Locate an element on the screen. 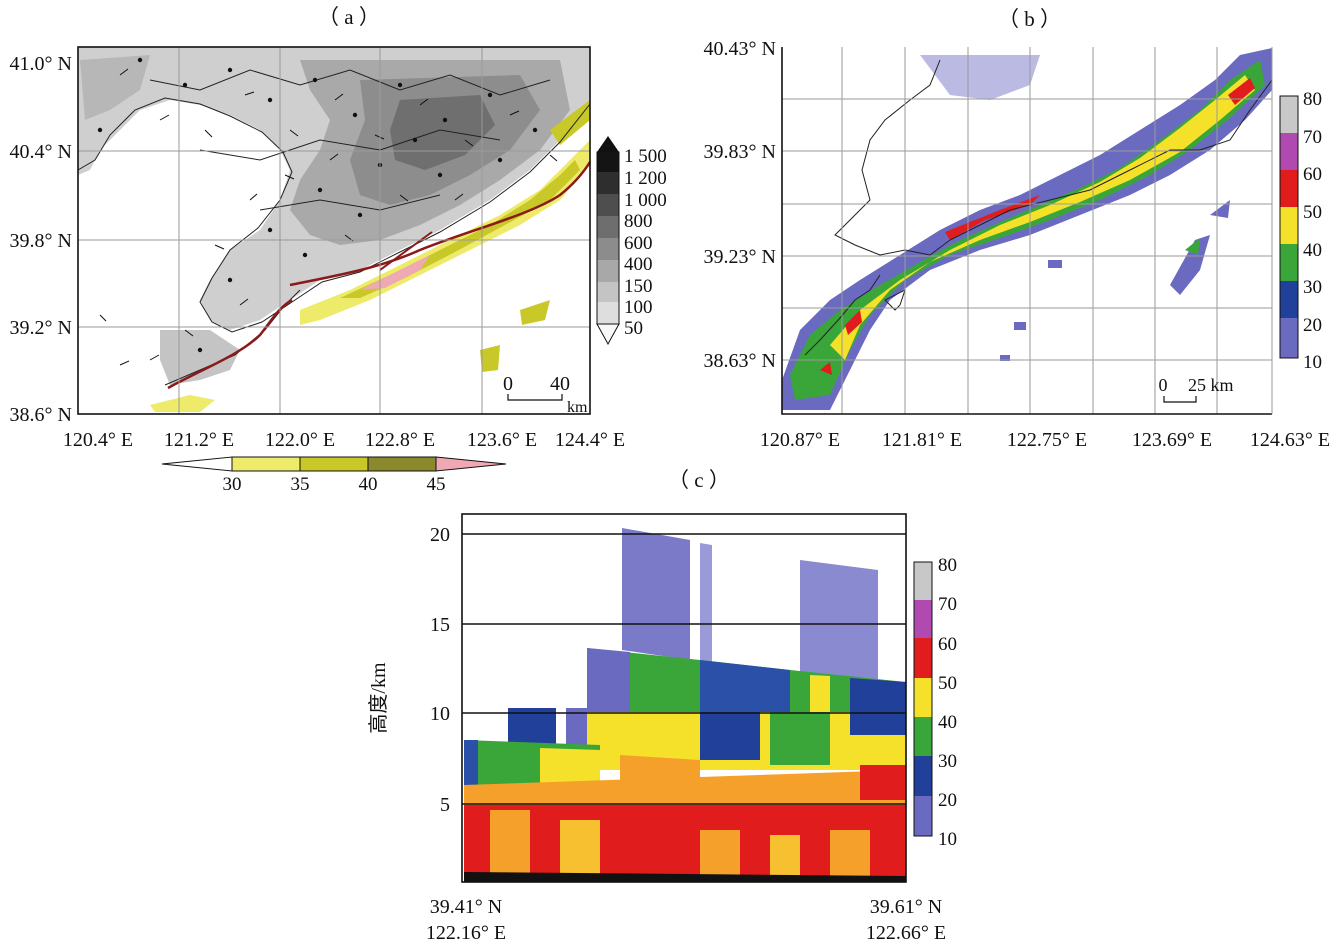 The width and height of the screenshot is (1342, 949). panel-c-frame is located at coordinates (684, 698).